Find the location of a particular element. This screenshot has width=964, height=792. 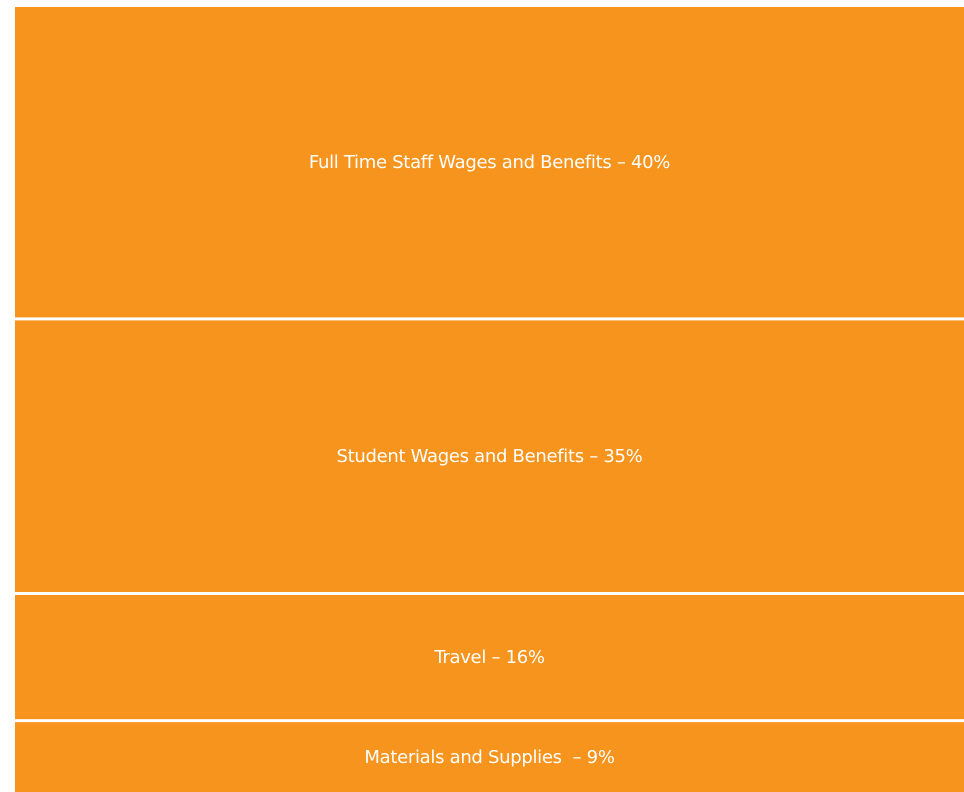

block-label: Student Wages and Benefits – 35% is located at coordinates (490, 456).